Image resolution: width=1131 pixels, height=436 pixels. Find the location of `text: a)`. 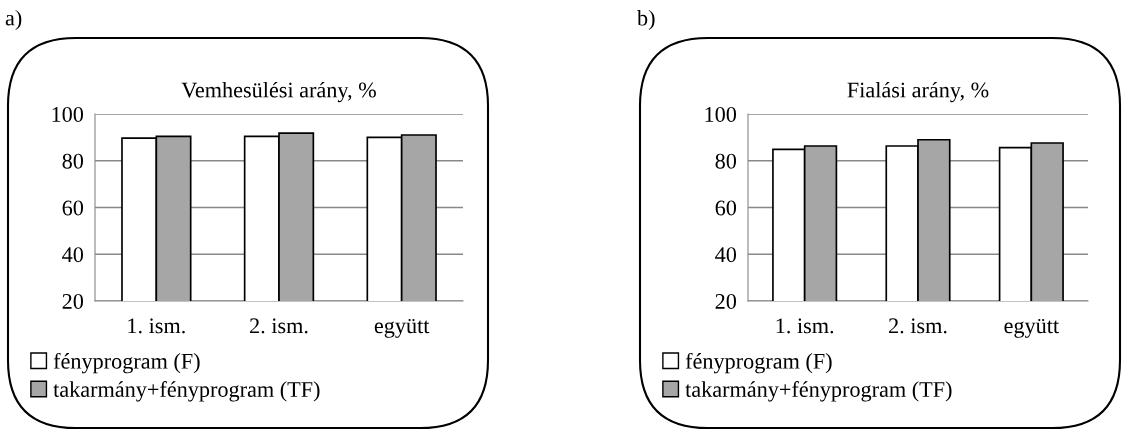

text: a) is located at coordinates (13, 20).